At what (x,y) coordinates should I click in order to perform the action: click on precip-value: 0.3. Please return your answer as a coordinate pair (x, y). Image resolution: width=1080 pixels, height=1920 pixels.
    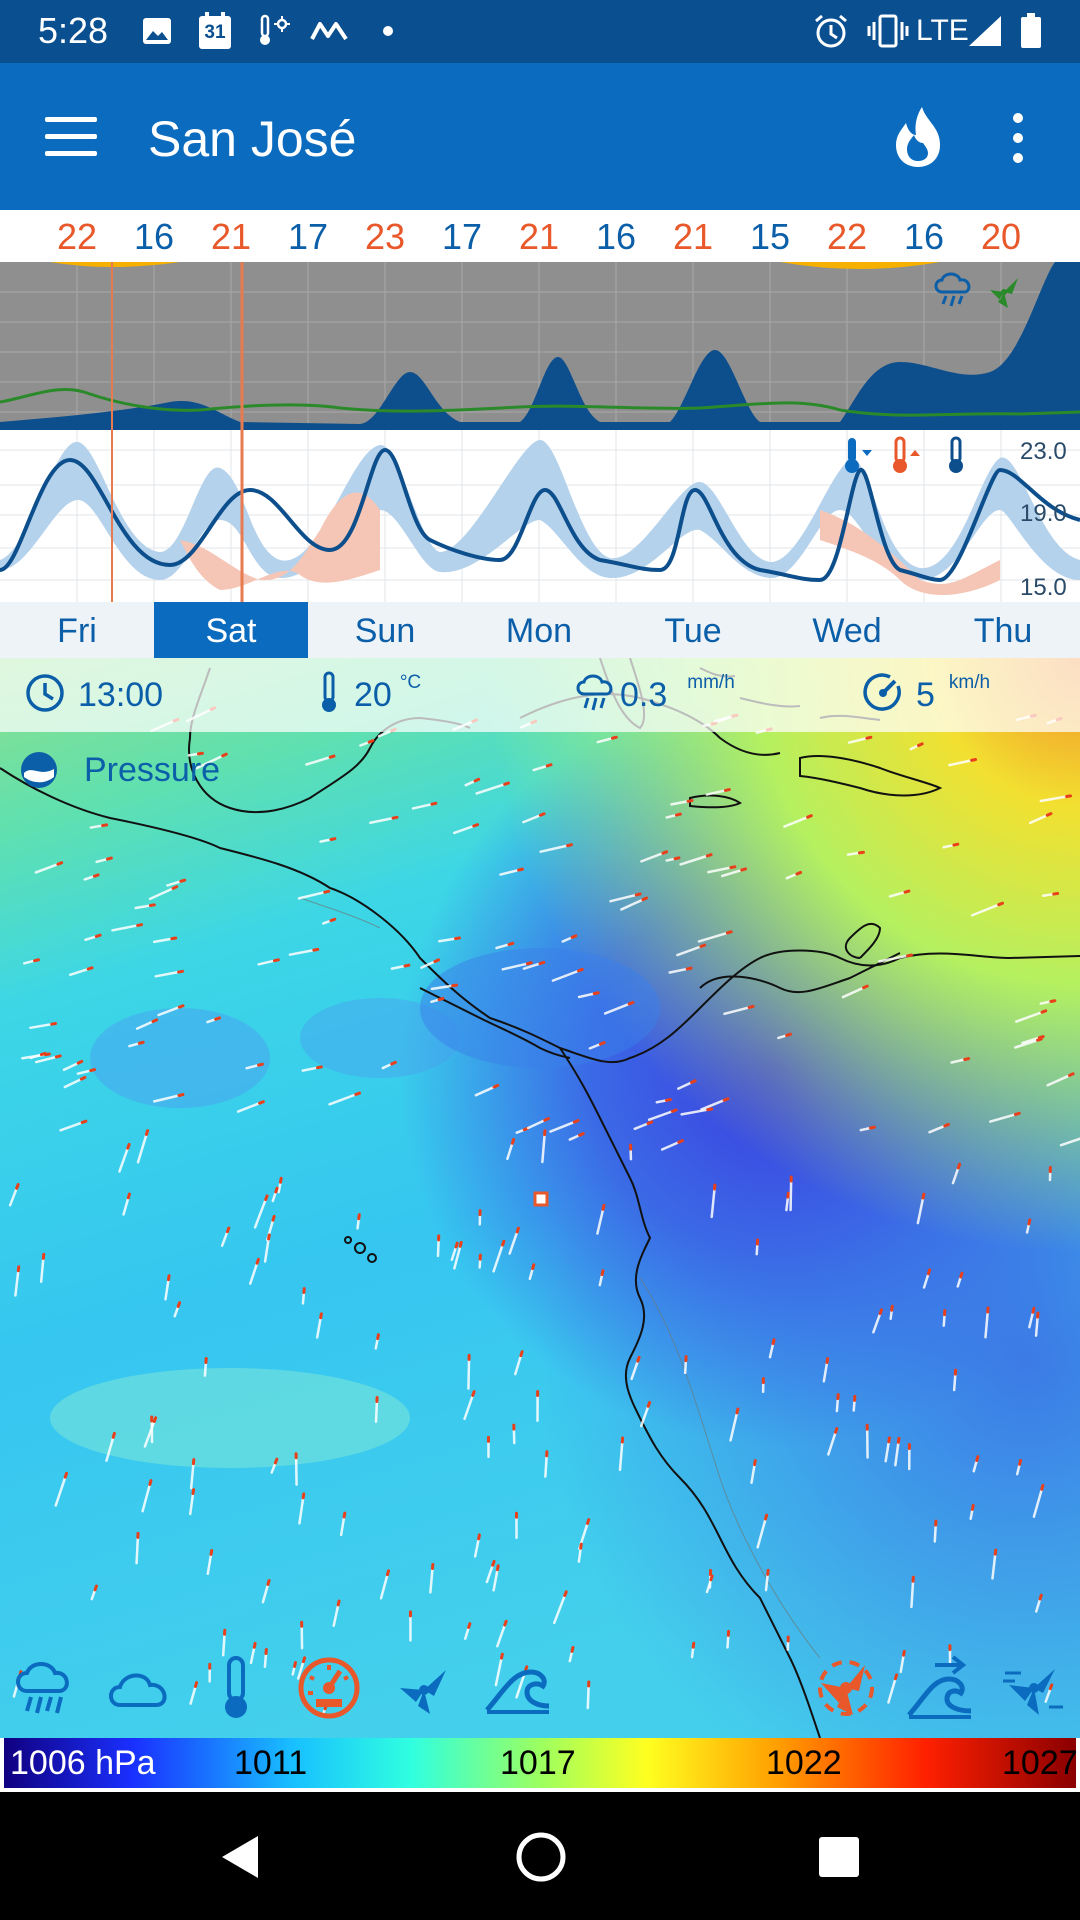
    Looking at the image, I should click on (644, 694).